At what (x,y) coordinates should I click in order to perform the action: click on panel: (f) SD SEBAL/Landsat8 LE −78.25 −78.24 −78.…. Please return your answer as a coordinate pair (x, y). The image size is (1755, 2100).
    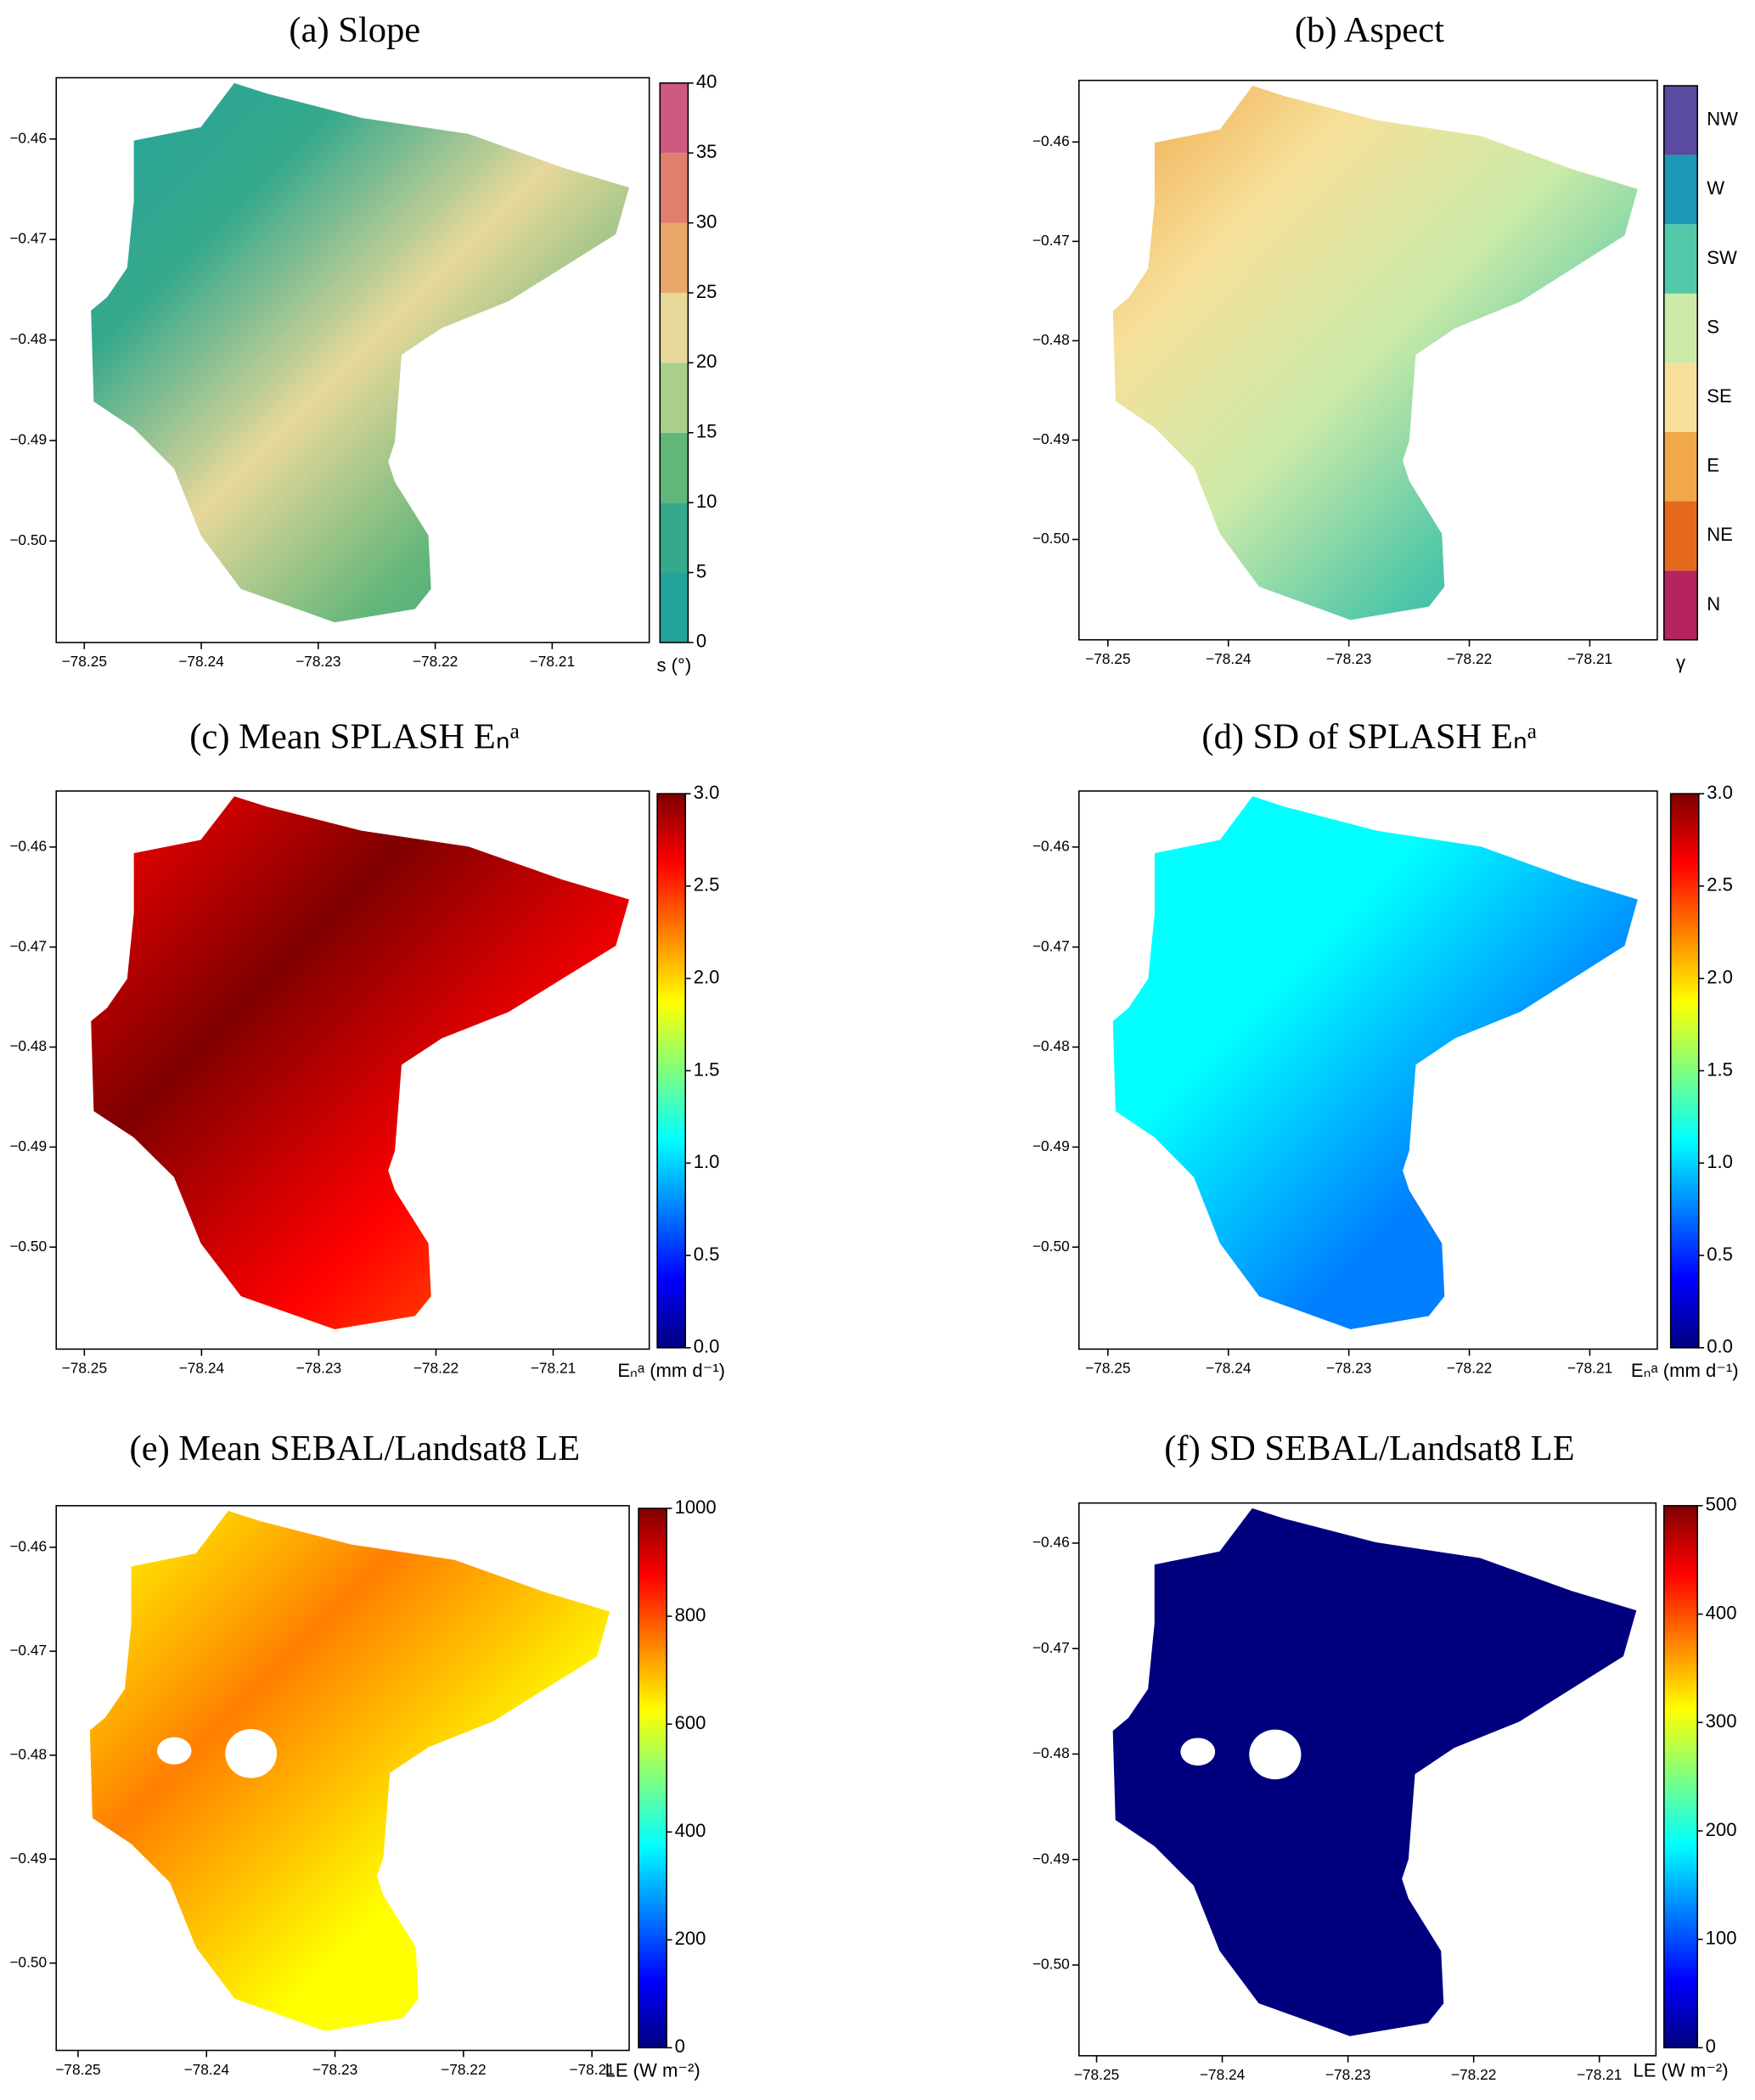
    Looking at the image, I should click on (1385, 1756).